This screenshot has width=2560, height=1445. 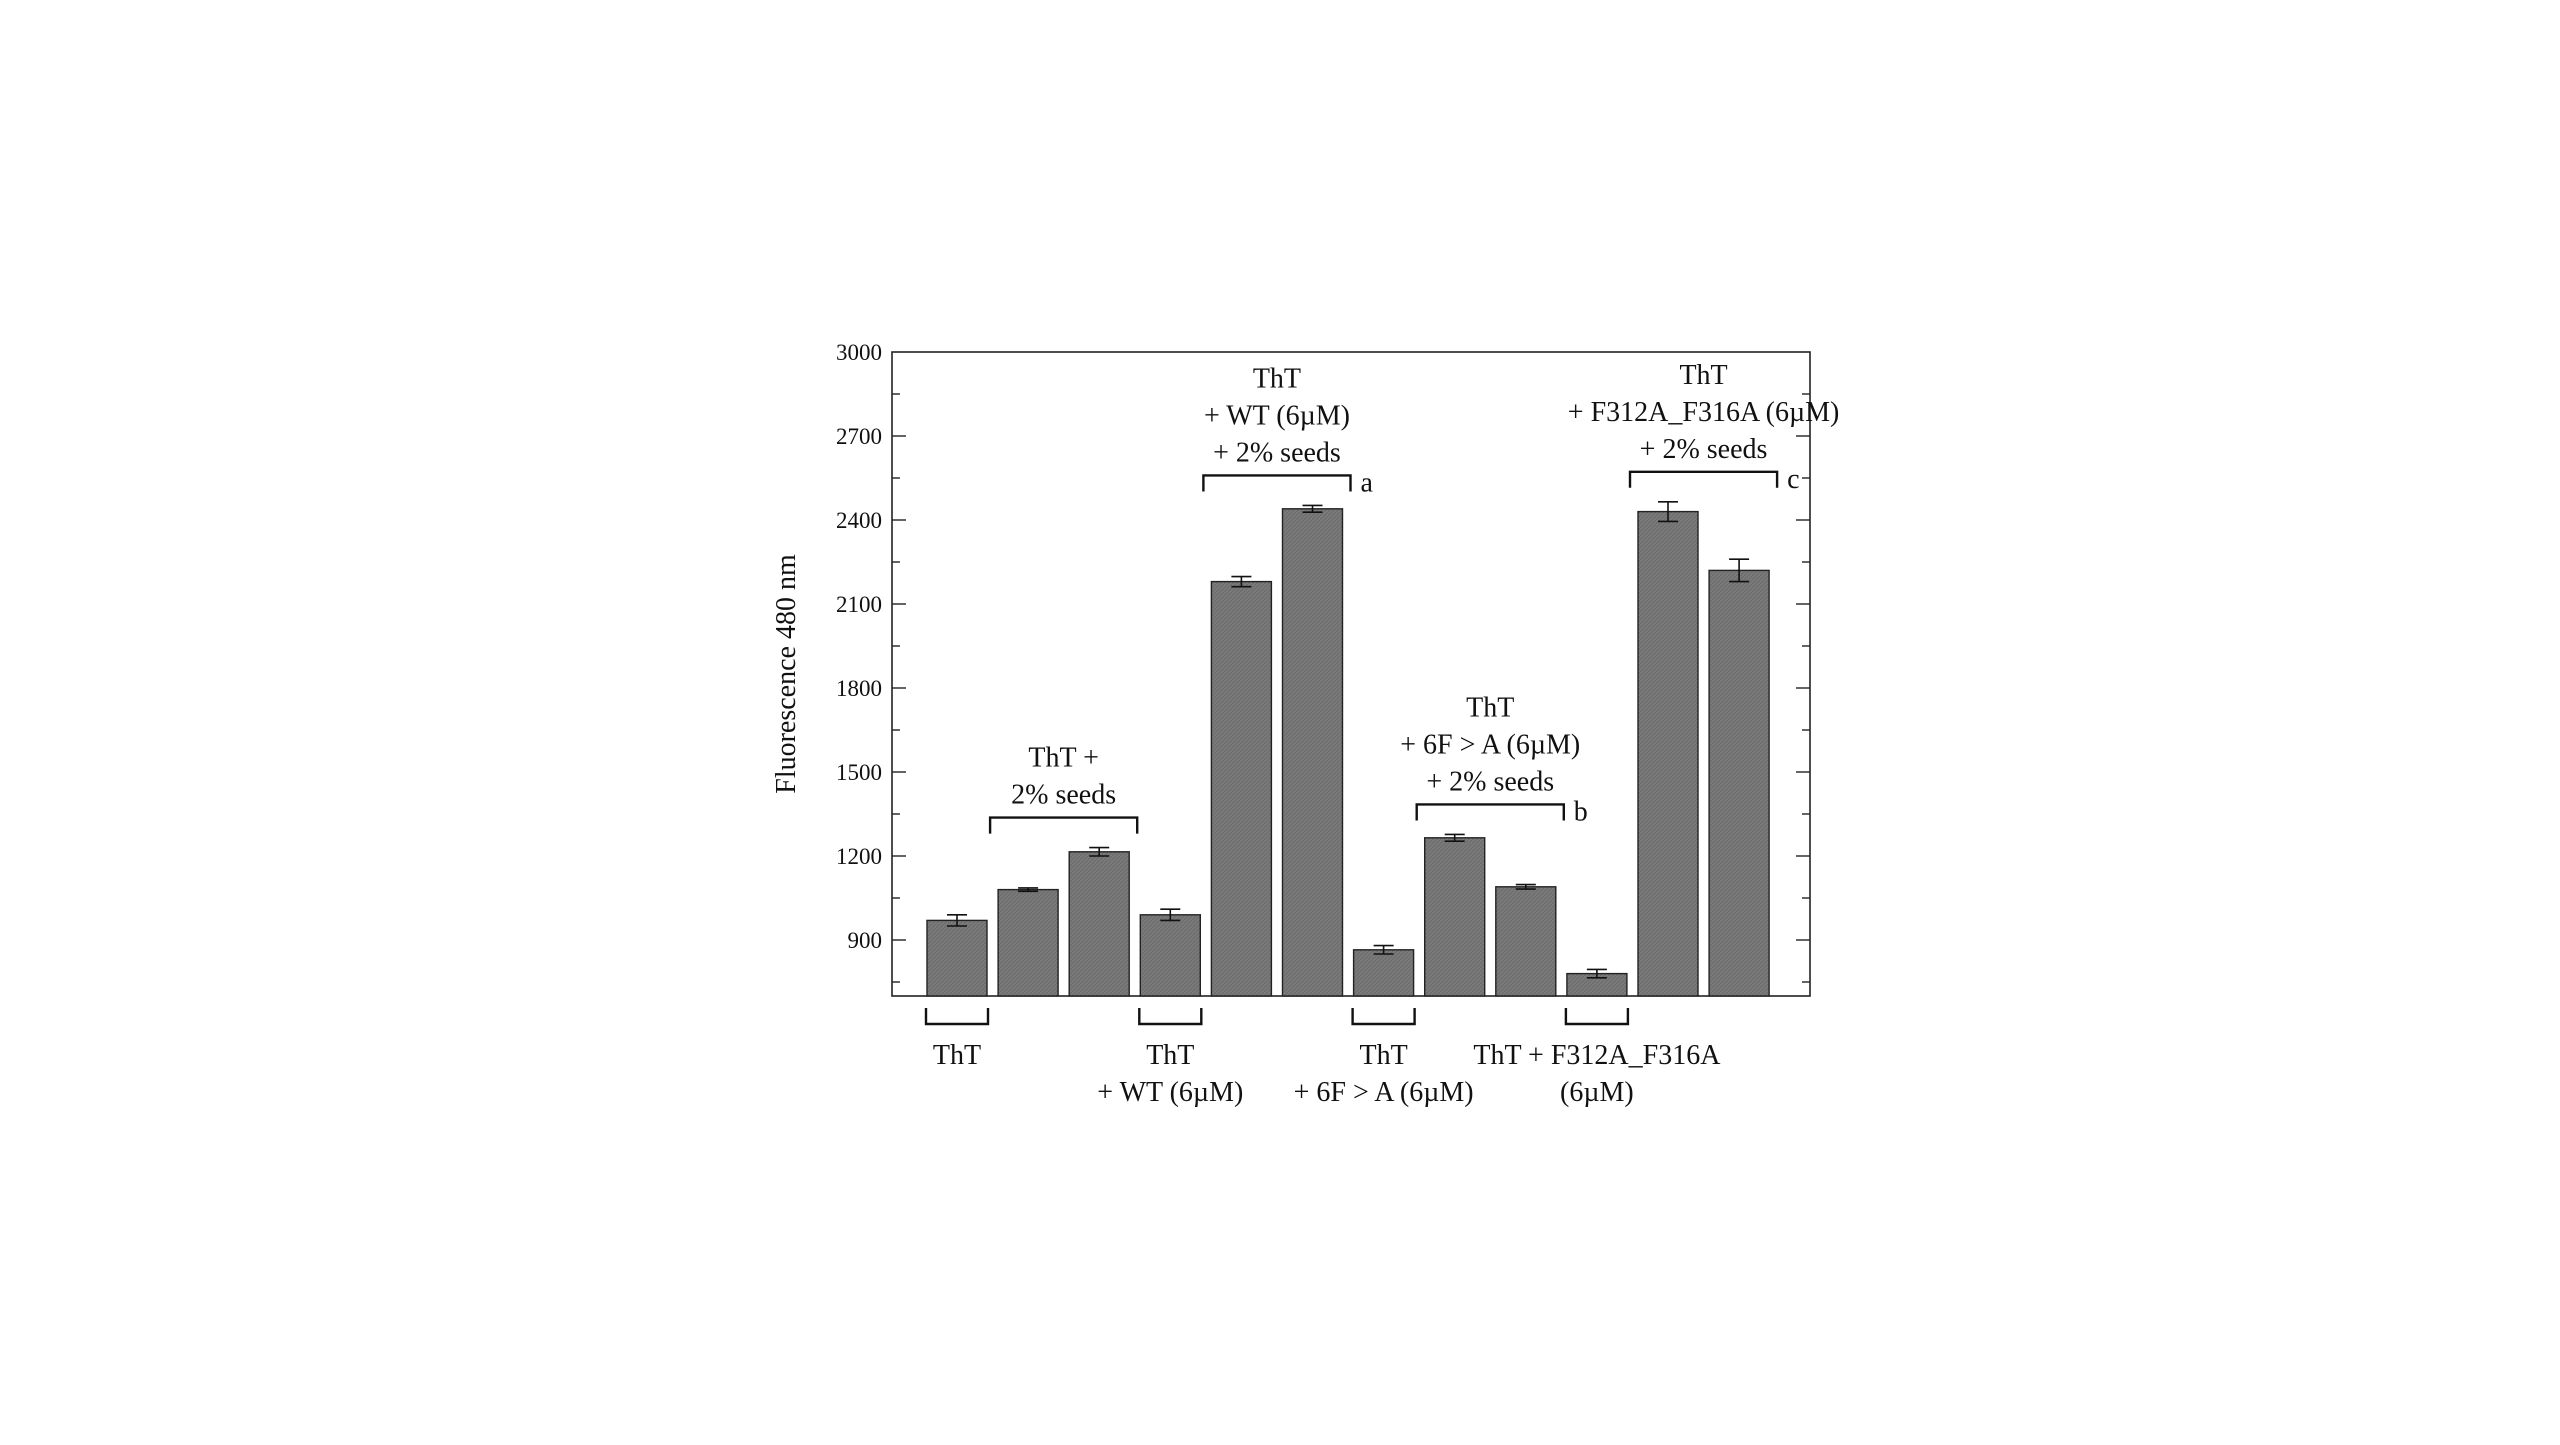 I want to click on annotation-letter: a, so click(x=1367, y=482).